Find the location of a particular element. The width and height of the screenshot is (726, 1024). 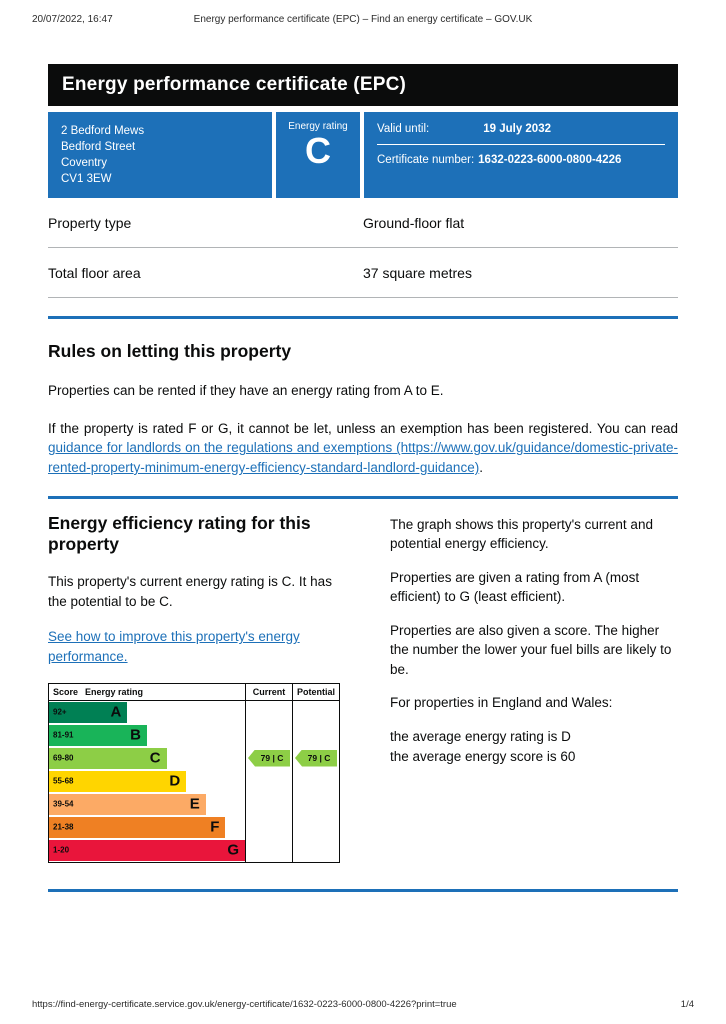

epc-band-row: 39-54 E is located at coordinates (194, 804).